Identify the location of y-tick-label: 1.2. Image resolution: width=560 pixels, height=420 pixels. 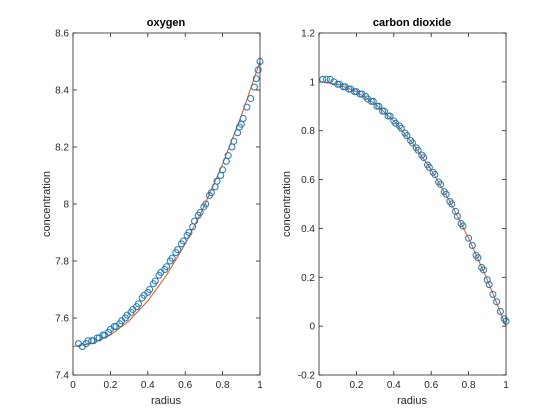
(308, 34).